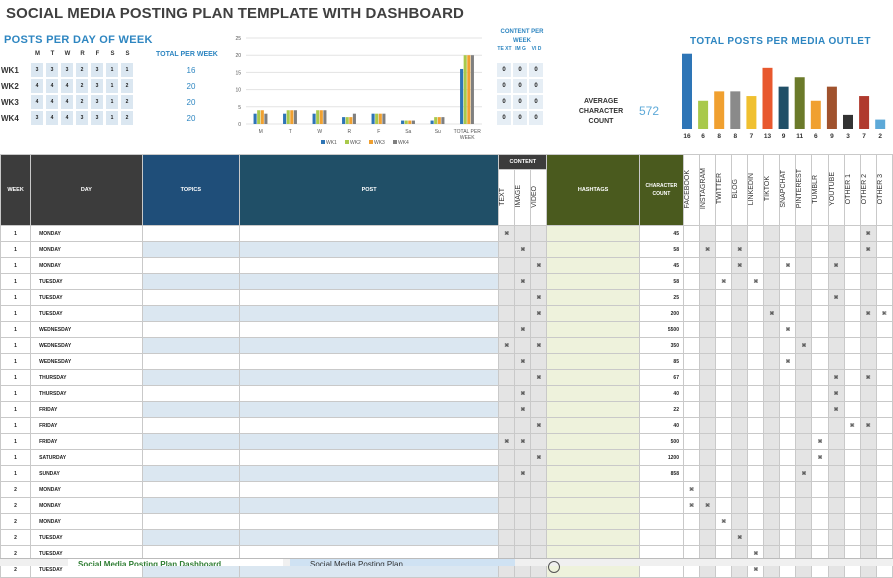 The image size is (893, 578). What do you see at coordinates (112, 70) in the screenshot?
I see `posts-per-day-cell: 1` at bounding box center [112, 70].